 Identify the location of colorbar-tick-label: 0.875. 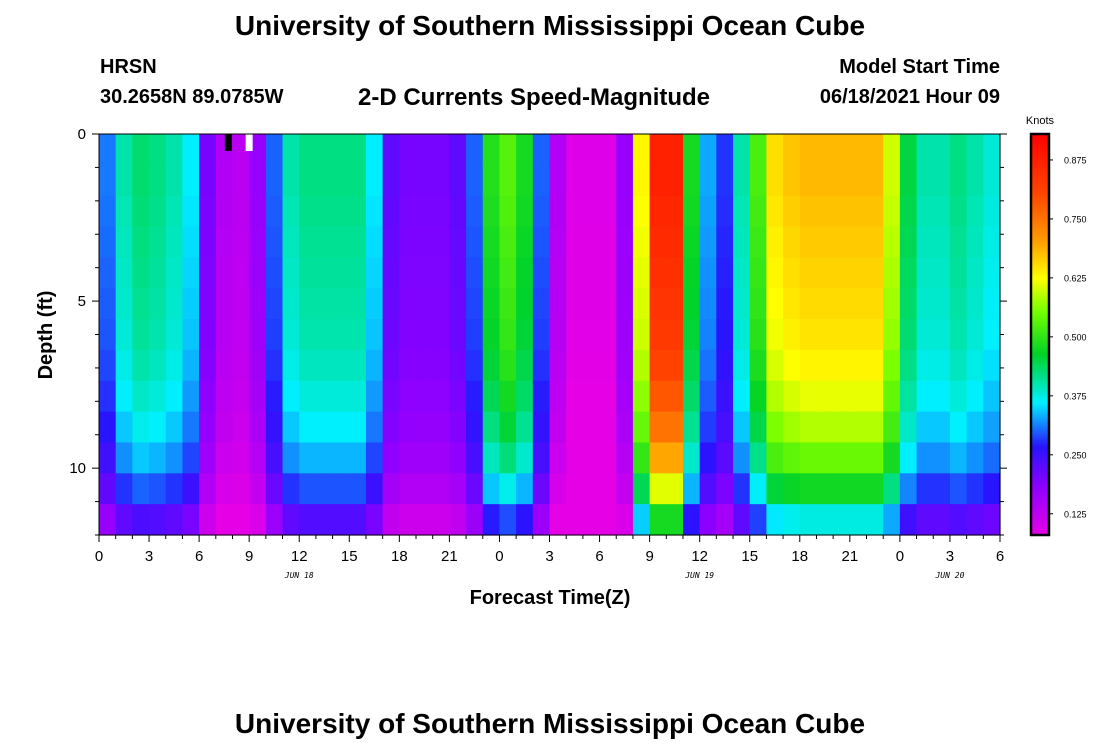
(1075, 160).